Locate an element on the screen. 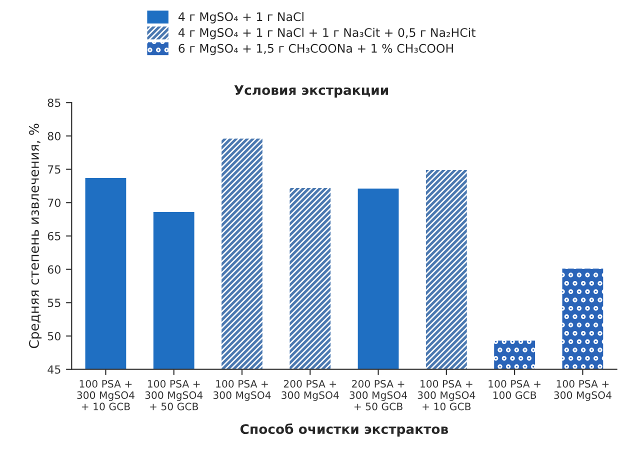  y-tick-label: 70 is located at coordinates (54, 203).